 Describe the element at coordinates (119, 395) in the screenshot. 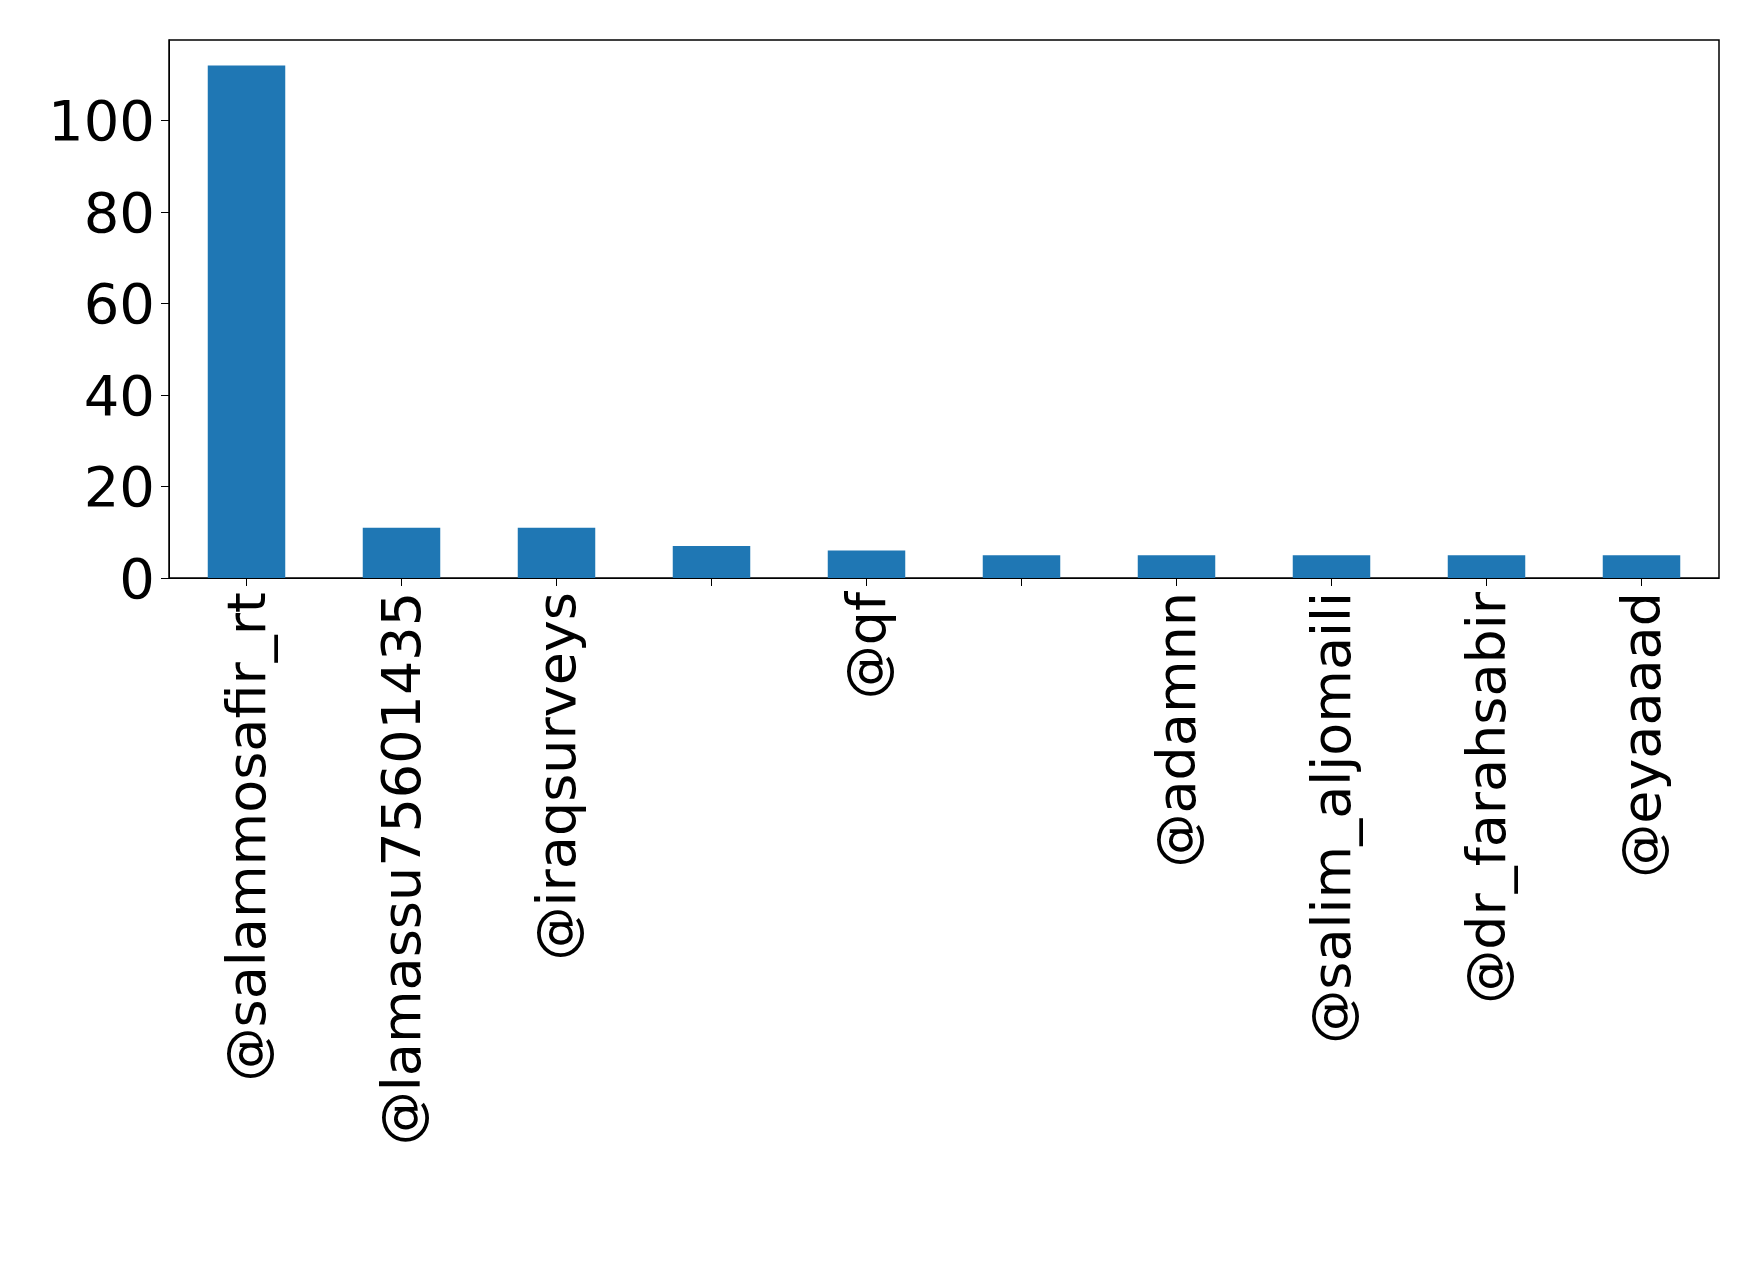

I see `y-tick-label: 40` at that location.